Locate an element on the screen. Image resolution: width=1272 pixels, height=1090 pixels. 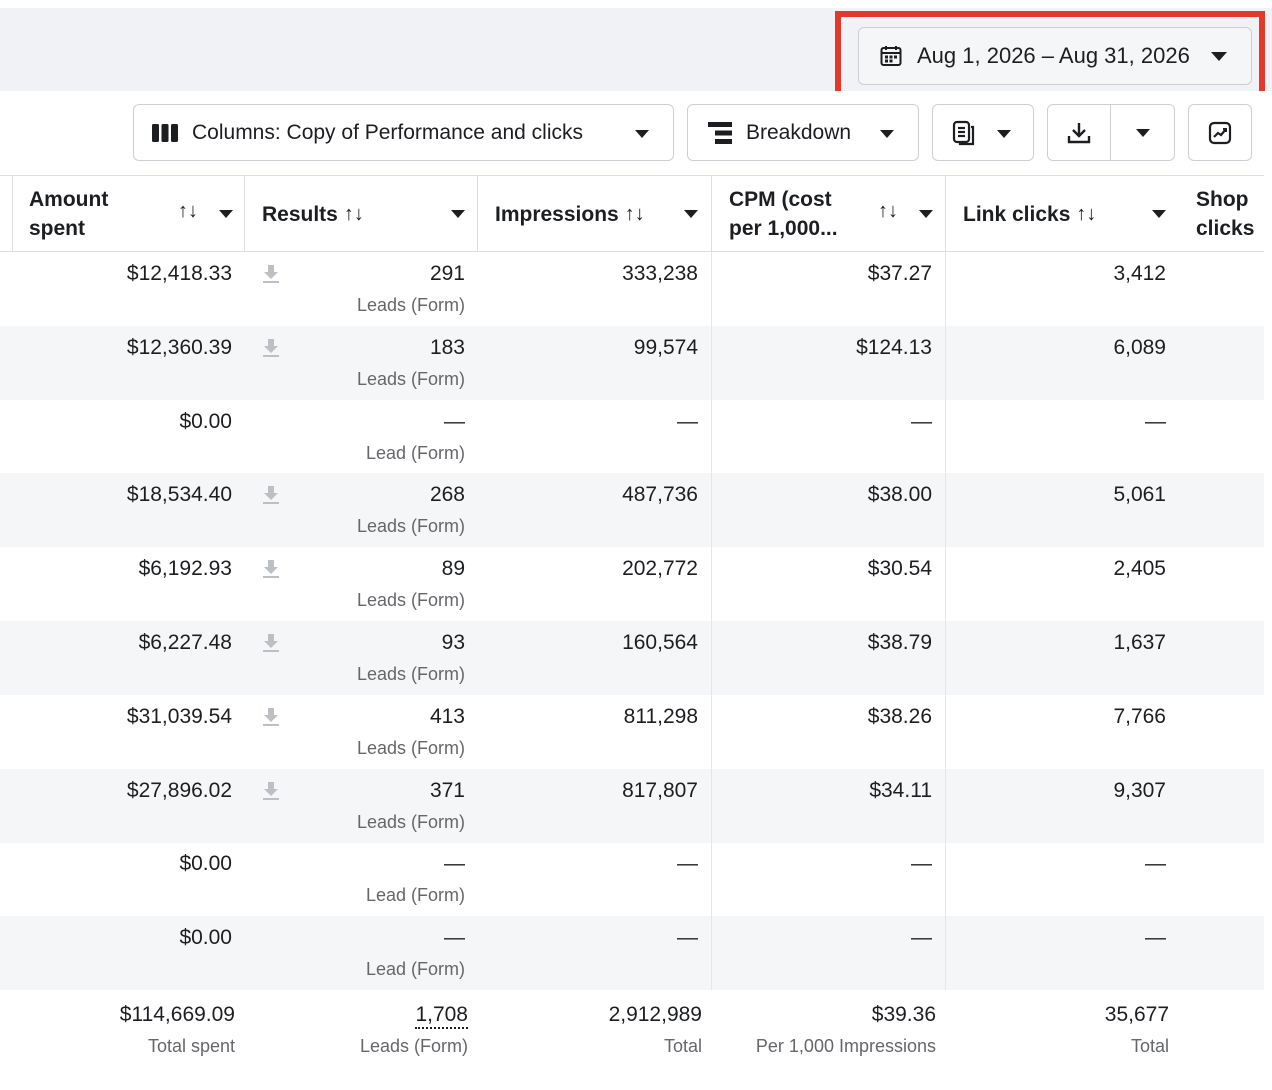
results-header: Results is located at coordinates (300, 214).